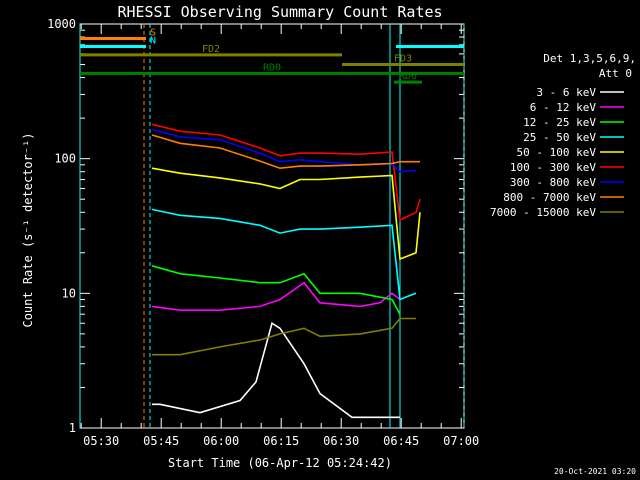  What do you see at coordinates (65, 159) in the screenshot?
I see `y-tick-label: 100` at bounding box center [65, 159].